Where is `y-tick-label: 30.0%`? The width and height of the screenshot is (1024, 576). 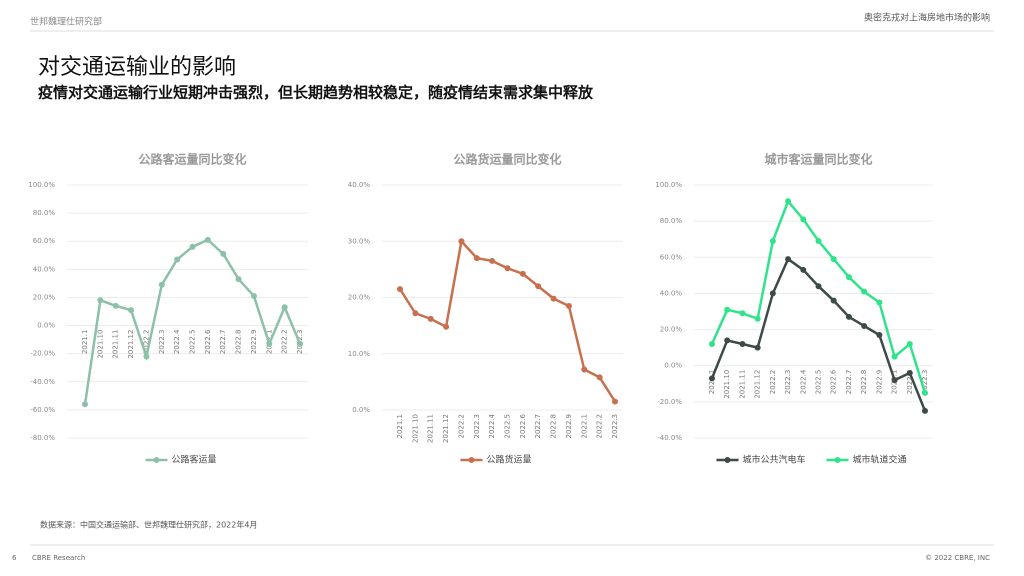 y-tick-label: 30.0% is located at coordinates (359, 241).